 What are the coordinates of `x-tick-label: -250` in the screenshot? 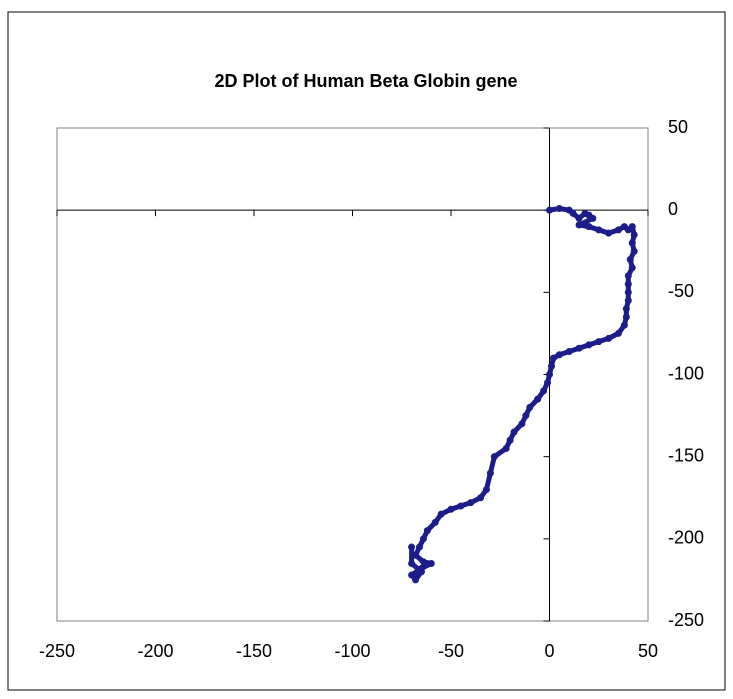 It's located at (57, 651).